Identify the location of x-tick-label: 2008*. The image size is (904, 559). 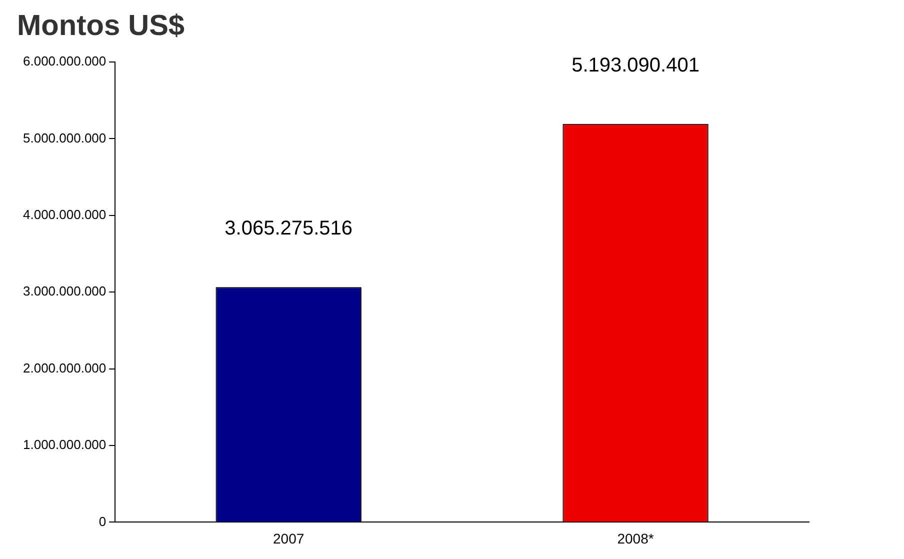
(635, 538).